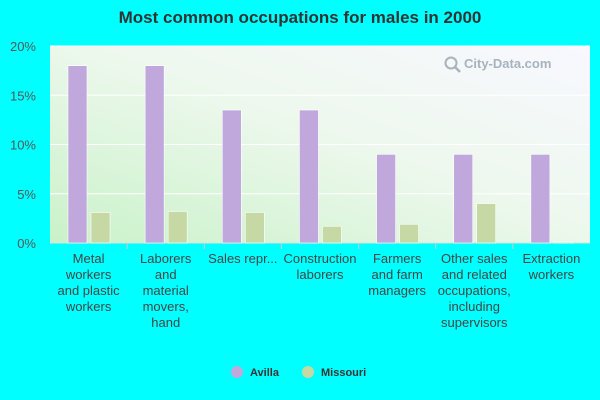 The width and height of the screenshot is (600, 400). I want to click on x-category-label: Metal workers and plastic workers, so click(88, 282).